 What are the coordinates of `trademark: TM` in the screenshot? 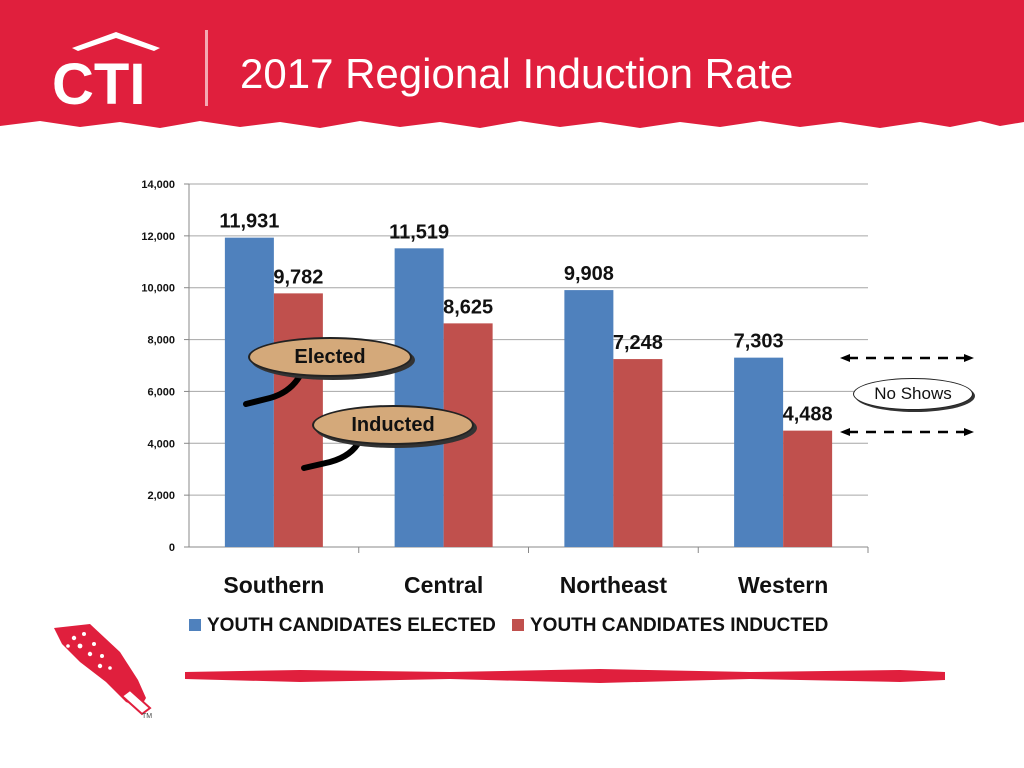 It's located at (147, 716).